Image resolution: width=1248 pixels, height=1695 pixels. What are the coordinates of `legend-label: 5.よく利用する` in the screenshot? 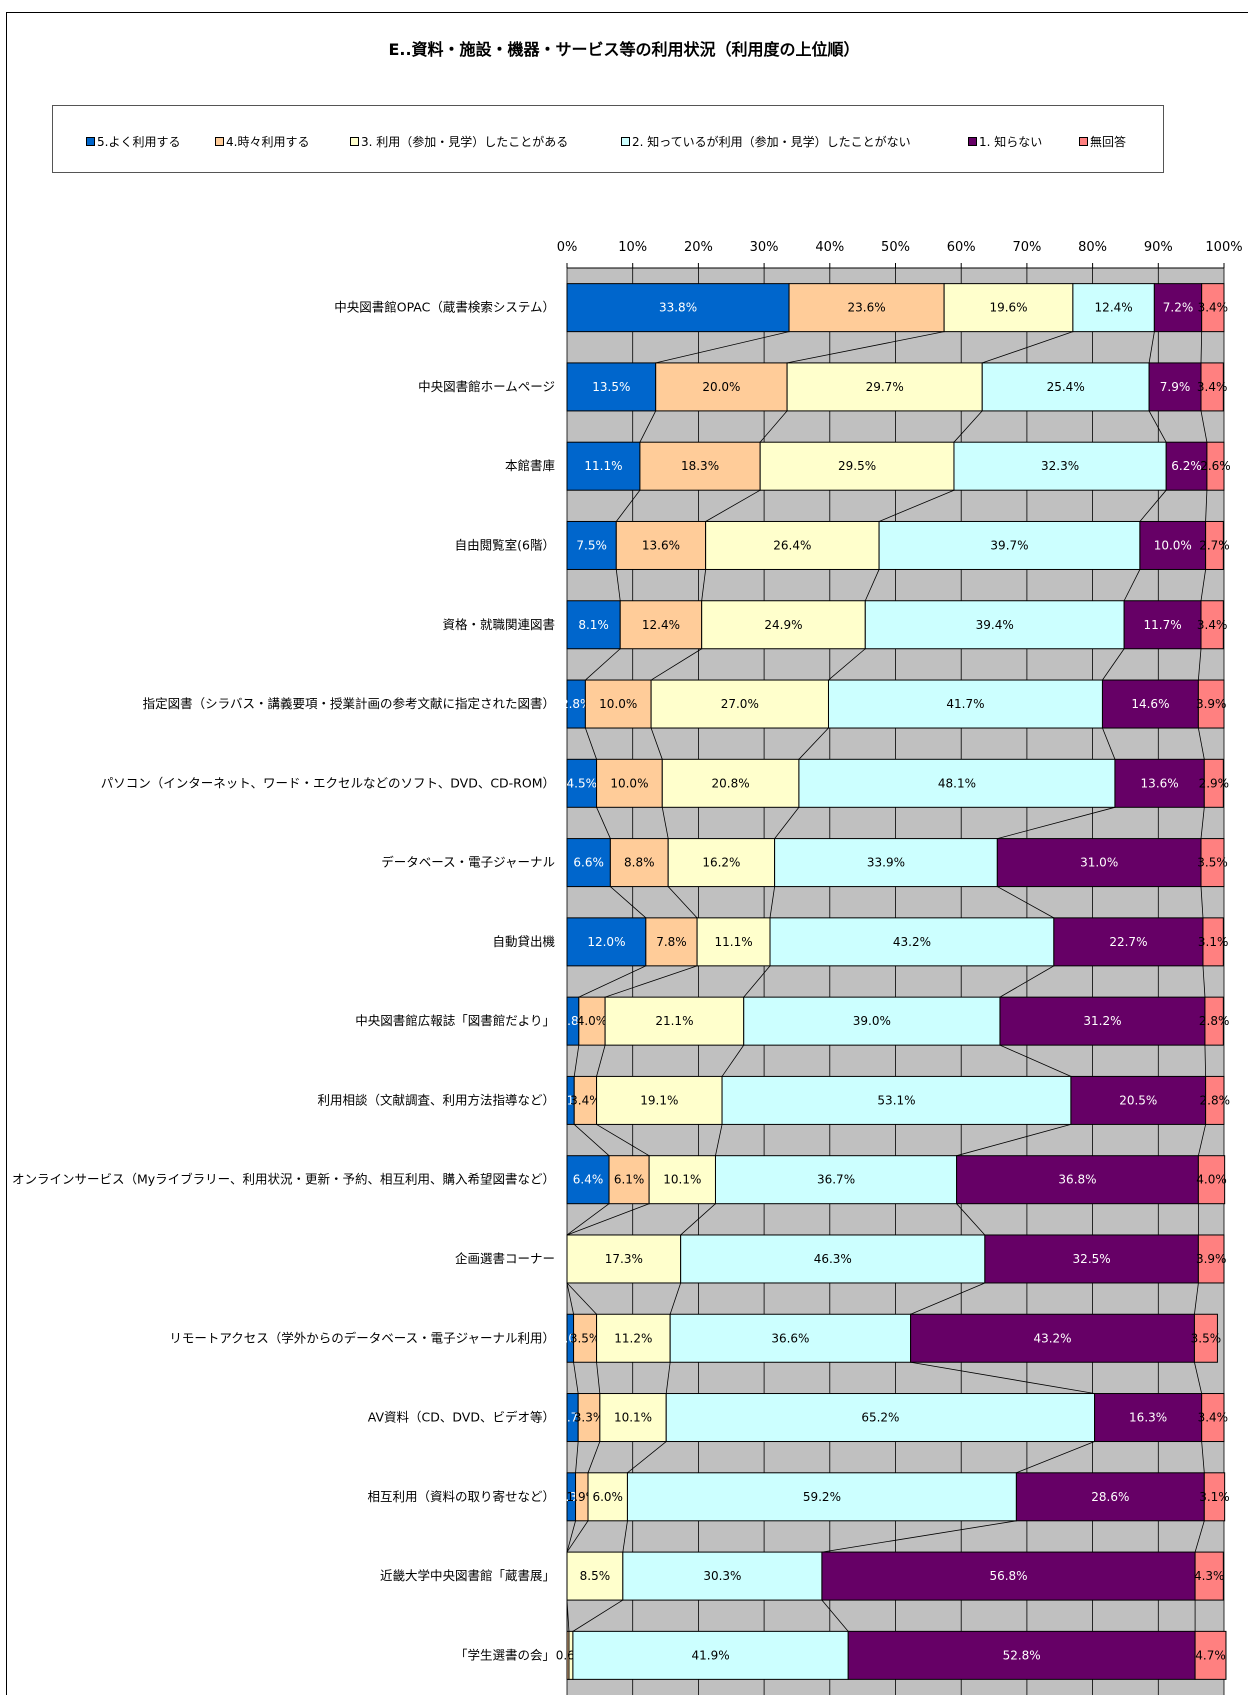 It's located at (139, 142).